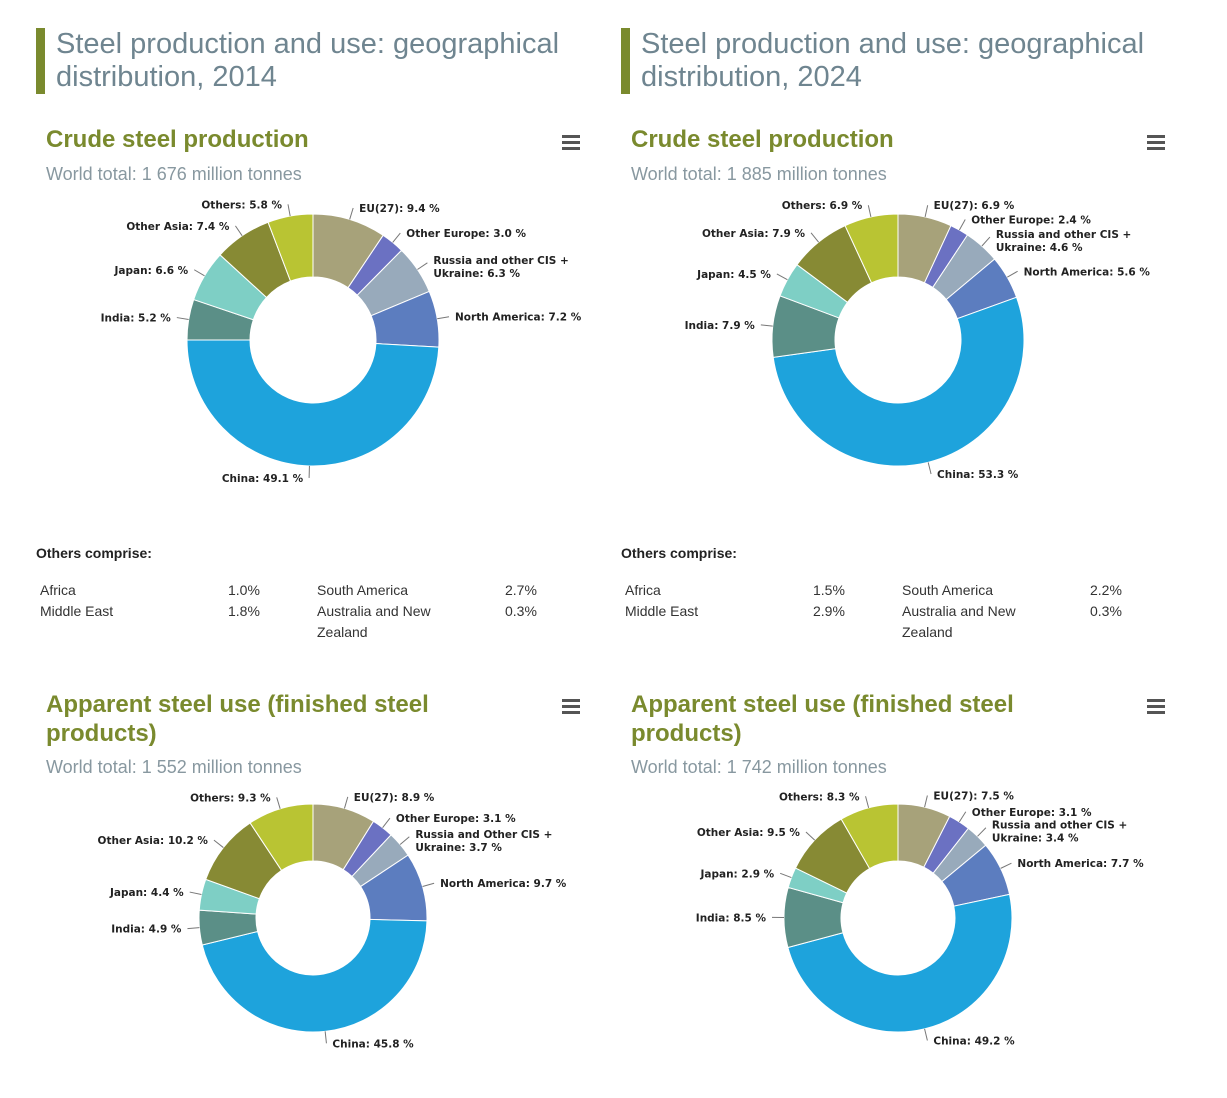 This screenshot has height=1098, width=1227. Describe the element at coordinates (754, 234) in the screenshot. I see `label-other-asia: Other Asia: 7.9 %` at that location.